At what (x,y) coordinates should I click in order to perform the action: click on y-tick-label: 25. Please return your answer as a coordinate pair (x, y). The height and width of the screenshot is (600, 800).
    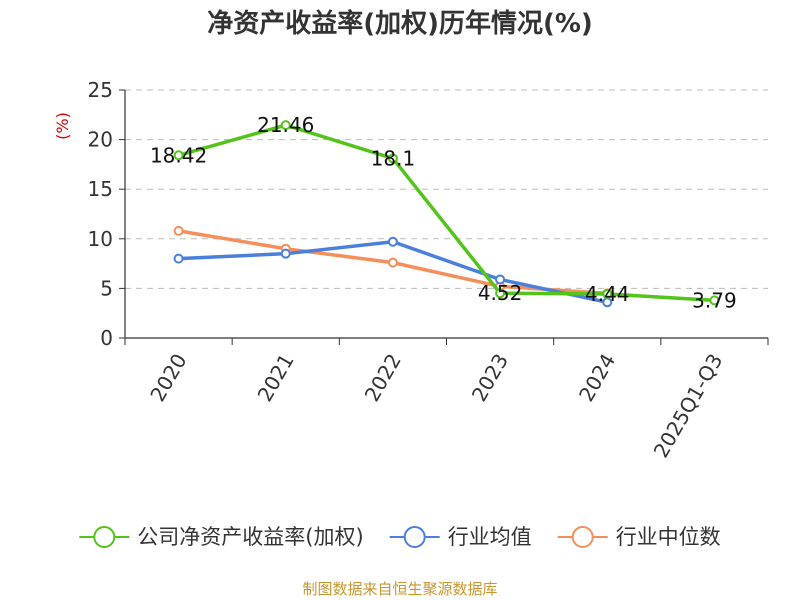
    Looking at the image, I should click on (100, 90).